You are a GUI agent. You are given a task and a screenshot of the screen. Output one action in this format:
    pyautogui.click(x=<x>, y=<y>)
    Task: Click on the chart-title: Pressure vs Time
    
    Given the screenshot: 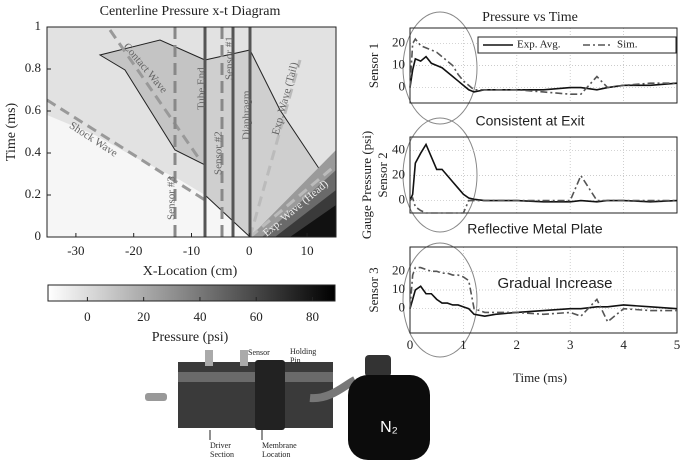 What is the action you would take?
    pyautogui.click(x=530, y=17)
    